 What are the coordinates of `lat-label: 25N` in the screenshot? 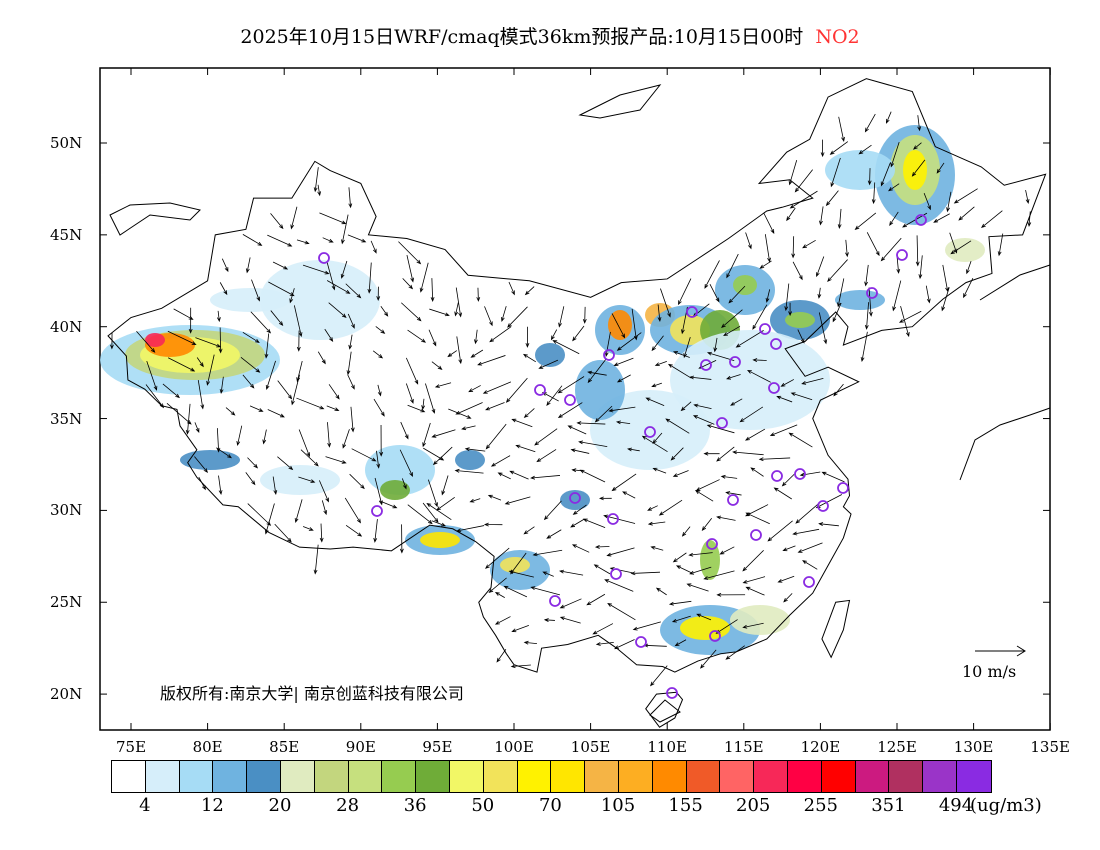 It's located at (66, 602).